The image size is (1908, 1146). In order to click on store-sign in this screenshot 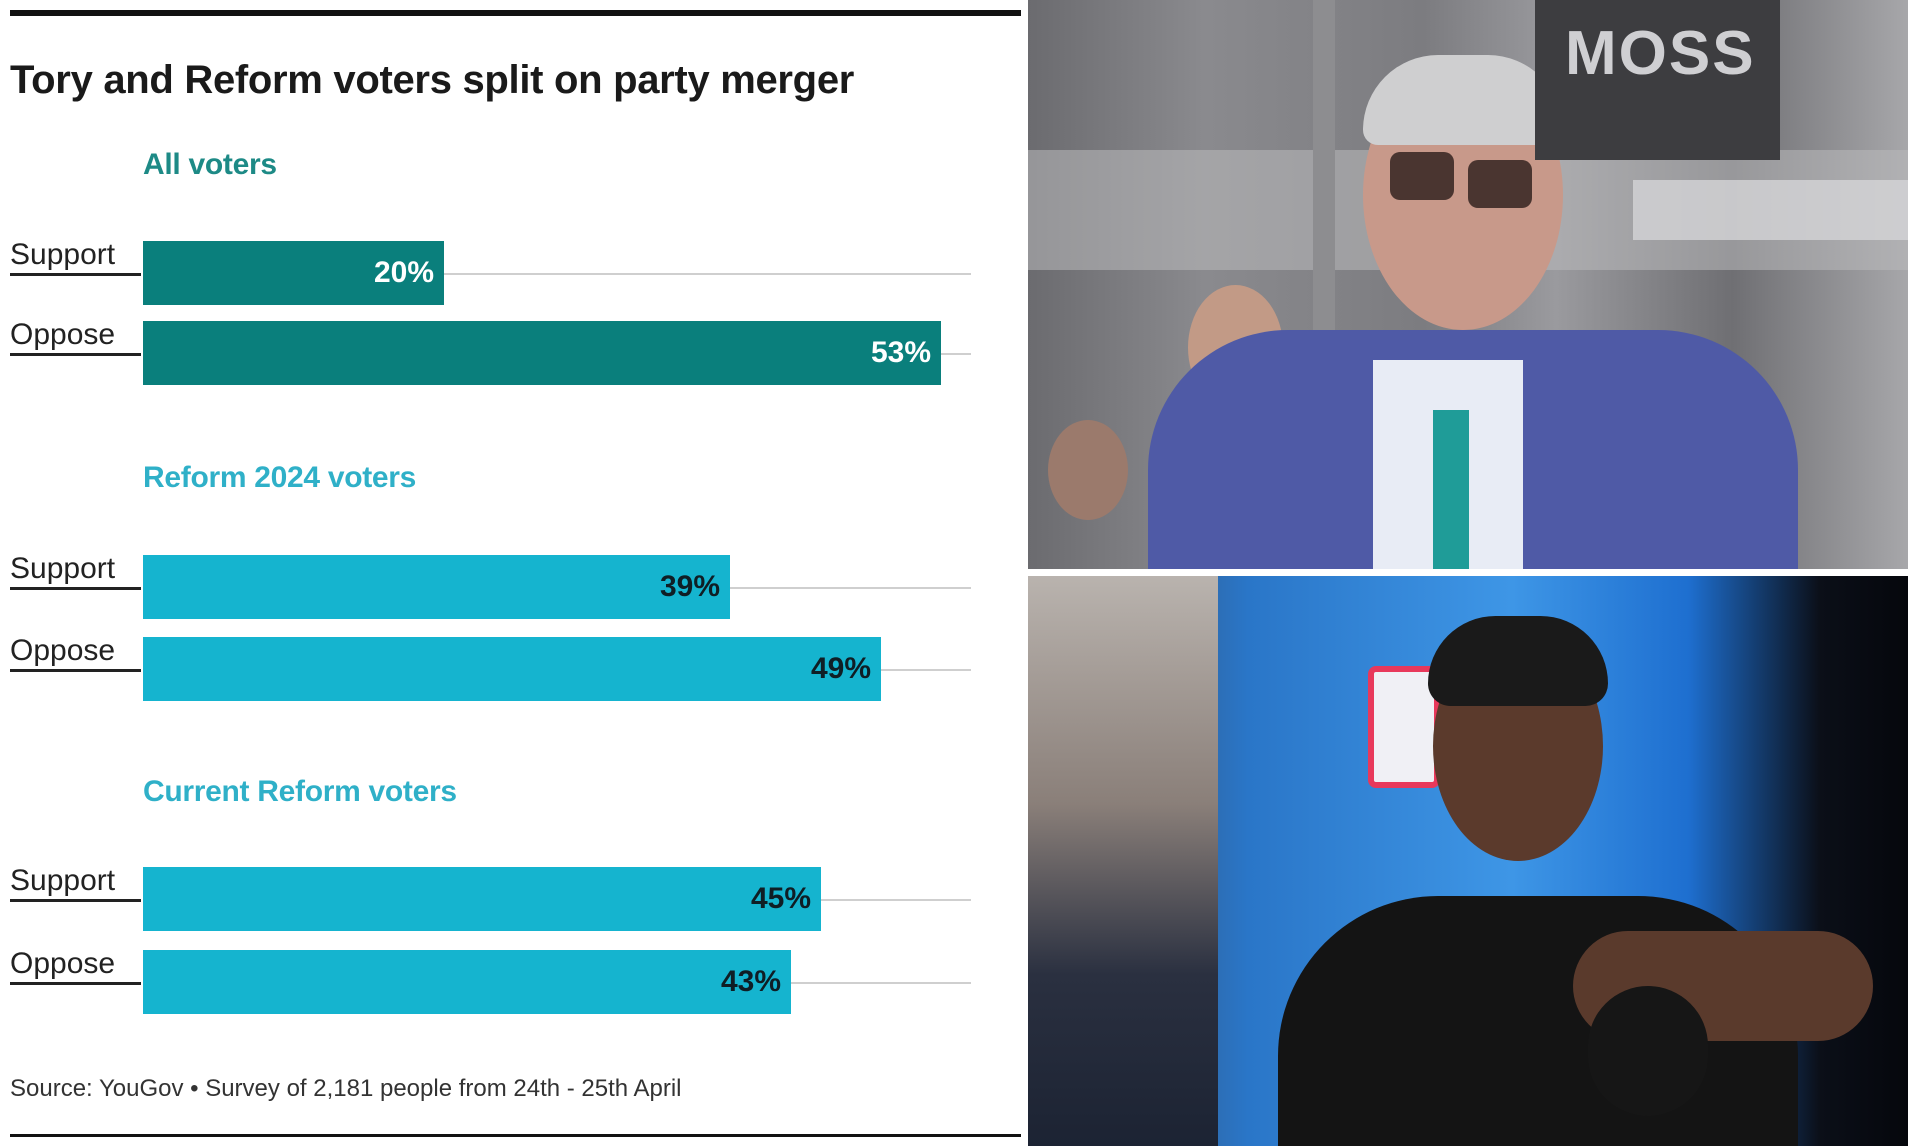, I will do `click(1657, 80)`.